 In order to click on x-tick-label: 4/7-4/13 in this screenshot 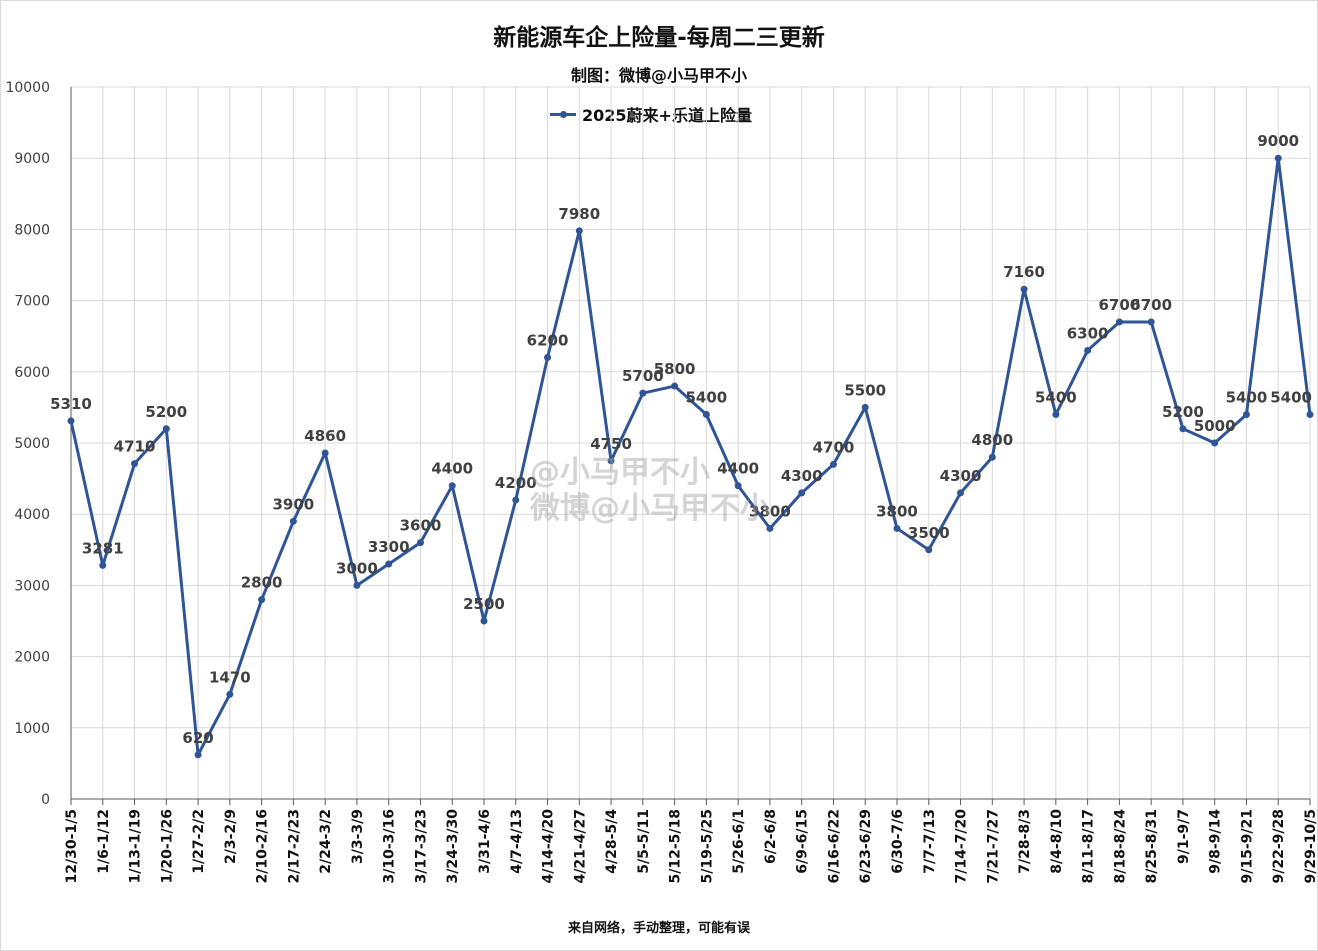, I will do `click(517, 841)`.